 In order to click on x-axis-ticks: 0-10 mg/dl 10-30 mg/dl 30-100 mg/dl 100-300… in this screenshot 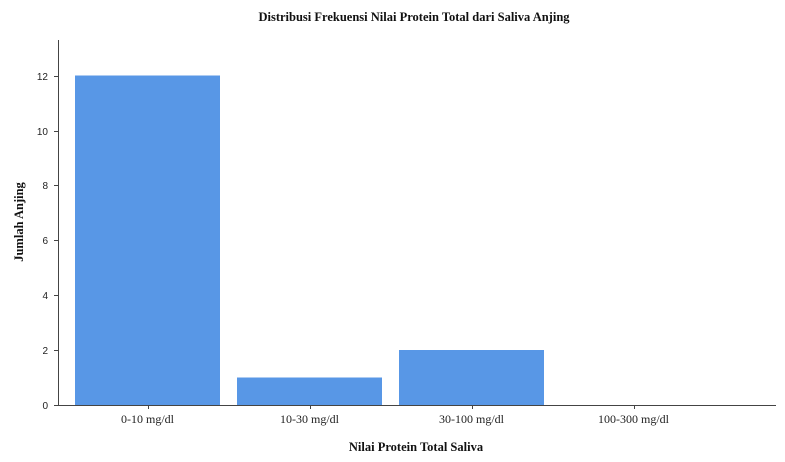, I will do `click(395, 415)`.